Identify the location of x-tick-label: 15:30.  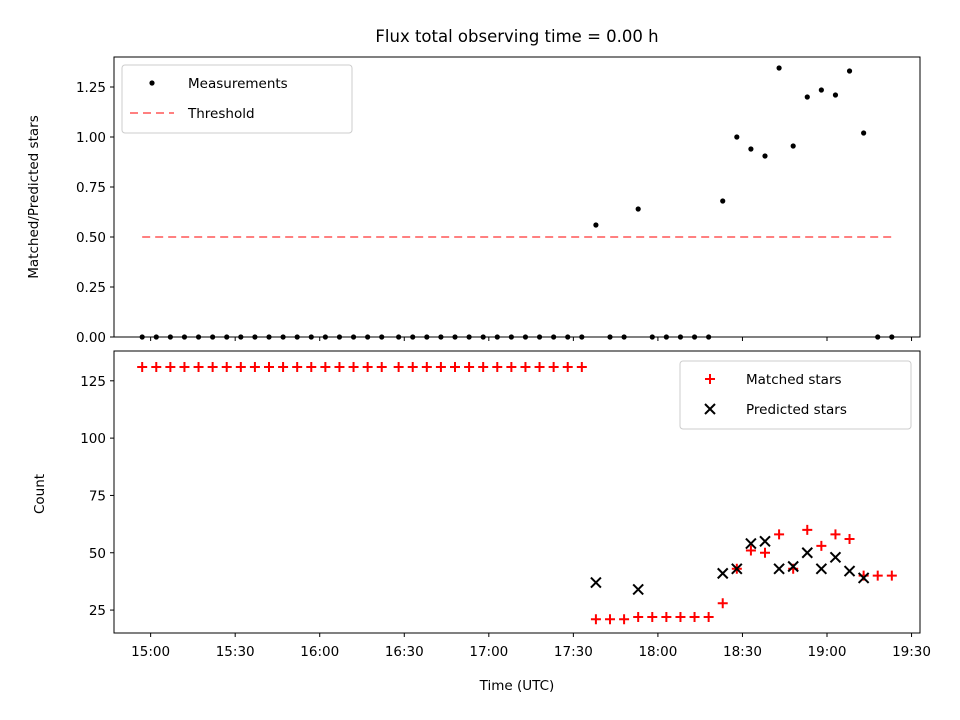
(235, 652).